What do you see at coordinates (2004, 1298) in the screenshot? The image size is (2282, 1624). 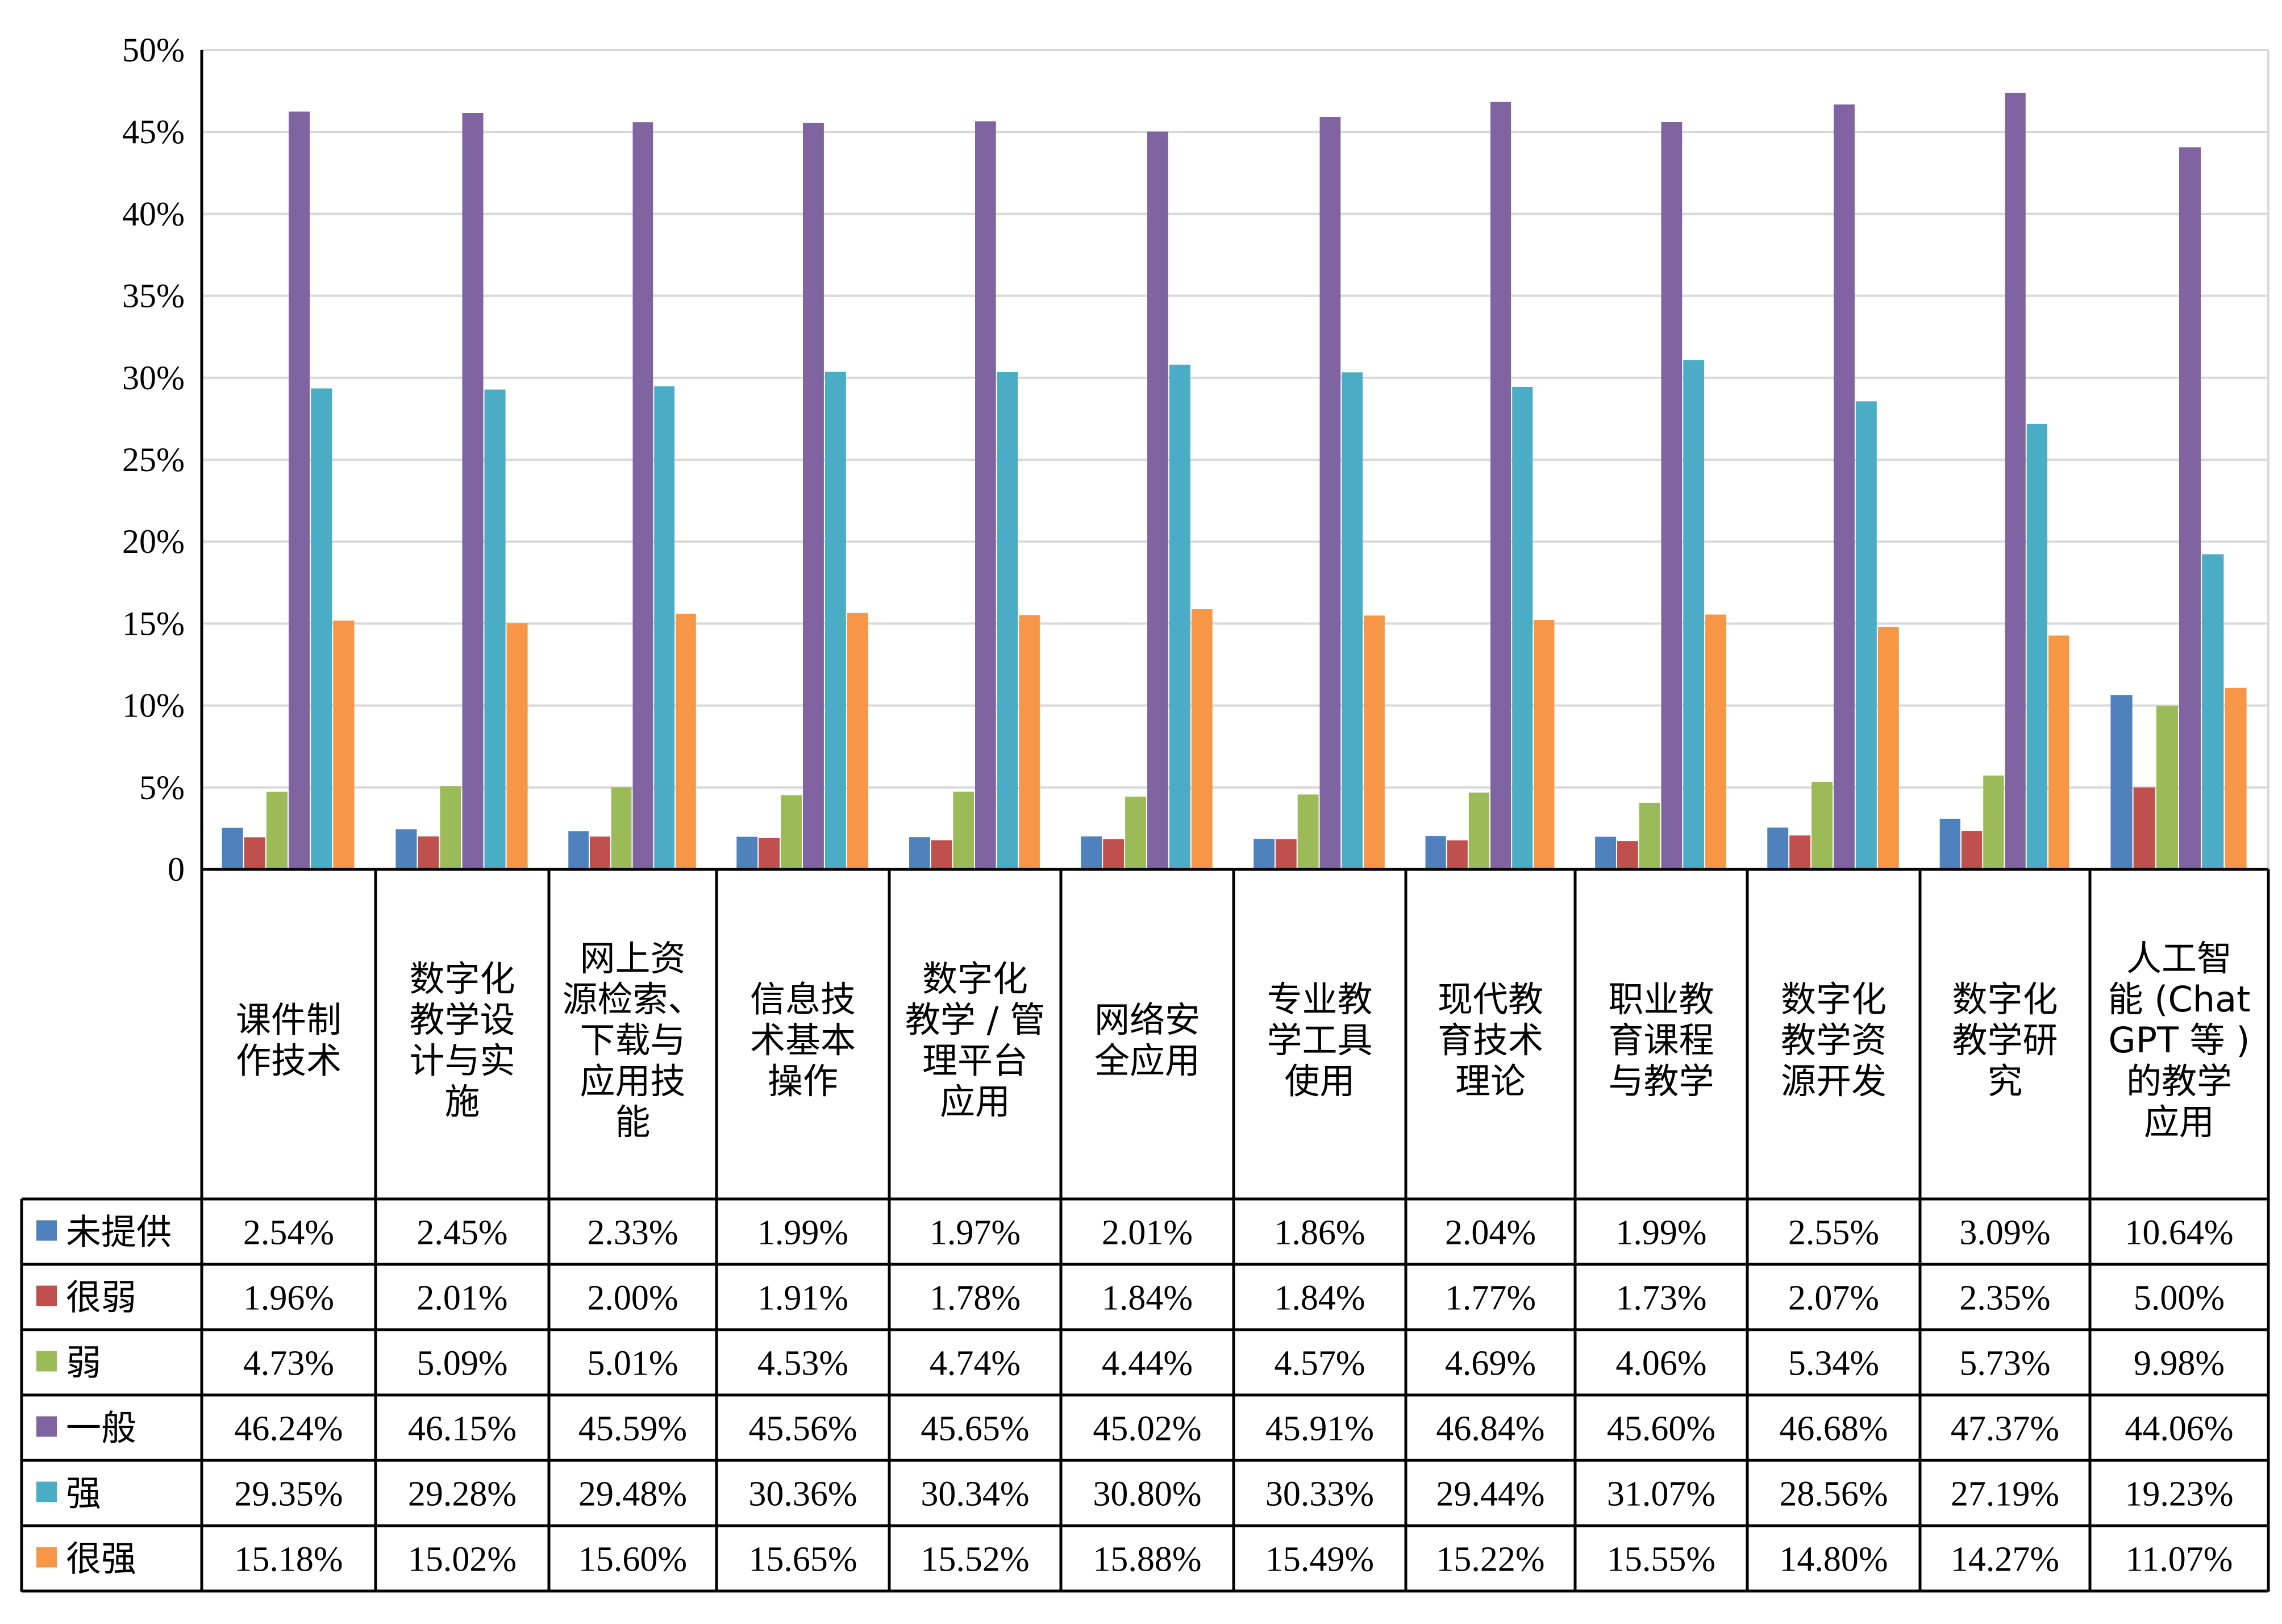 I see `data-table-cell: 2.35%` at bounding box center [2004, 1298].